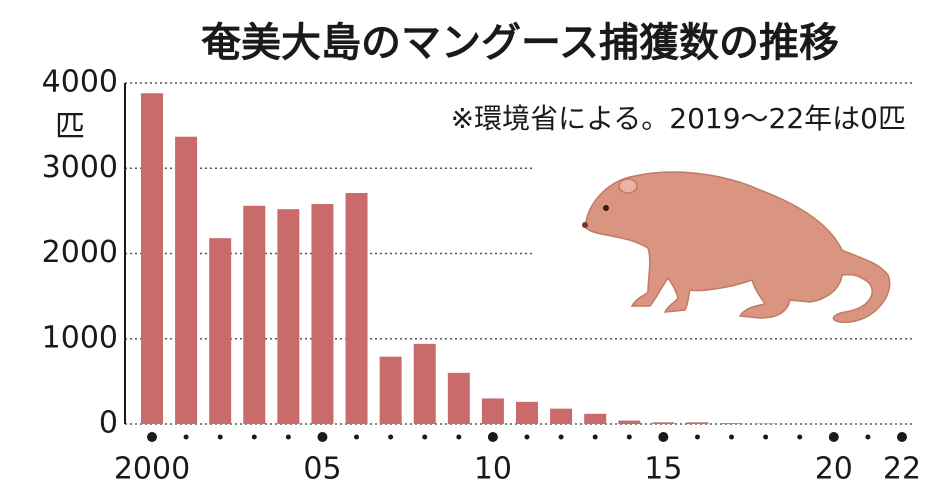 Image resolution: width=934 pixels, height=502 pixels. Describe the element at coordinates (70, 127) in the screenshot. I see `y-unit: 匹` at that location.